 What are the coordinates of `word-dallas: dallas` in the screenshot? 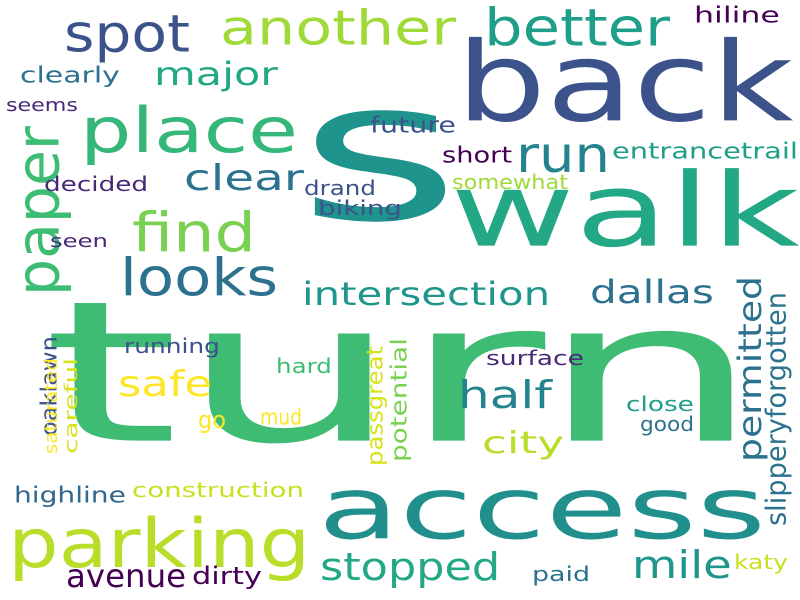 It's located at (652, 292).